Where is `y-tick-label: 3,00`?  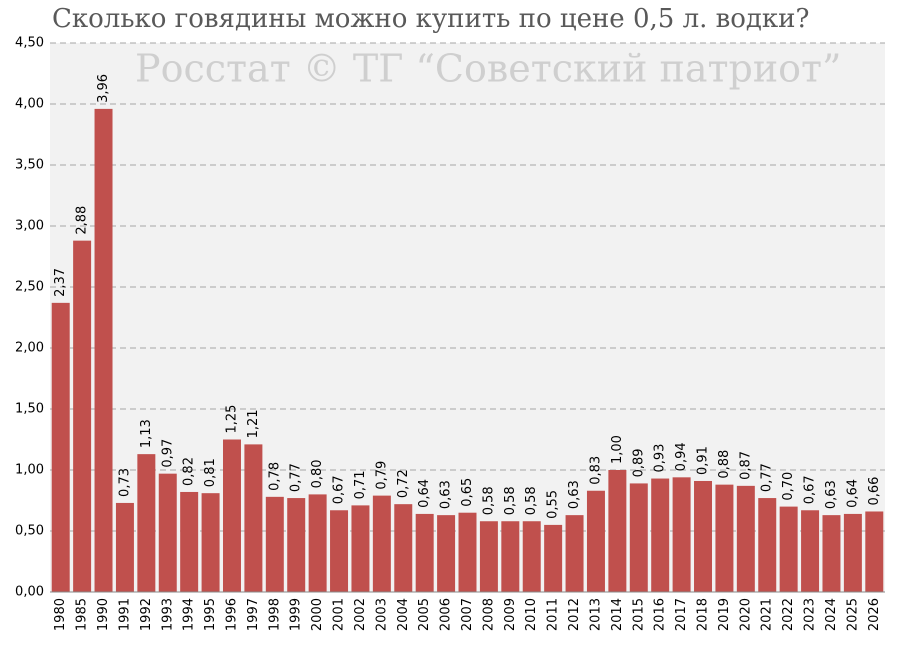 y-tick-label: 3,00 is located at coordinates (29, 226).